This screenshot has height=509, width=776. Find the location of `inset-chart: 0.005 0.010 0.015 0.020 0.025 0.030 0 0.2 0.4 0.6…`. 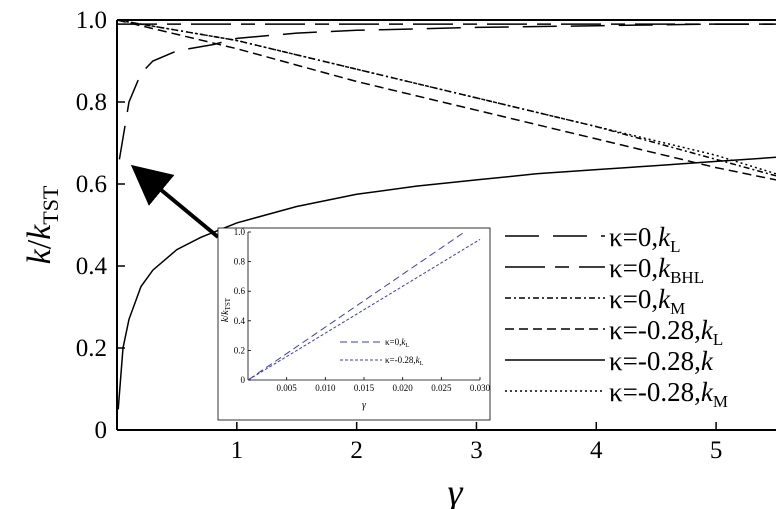

inset-chart: 0.005 0.010 0.015 0.020 0.025 0.030 0 0.2 0.4 0.6… is located at coordinates (354, 324).